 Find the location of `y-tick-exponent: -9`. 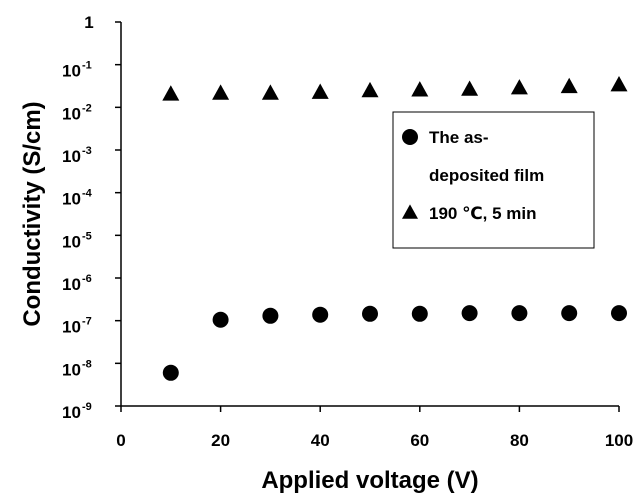

y-tick-exponent: -9 is located at coordinates (87, 407).